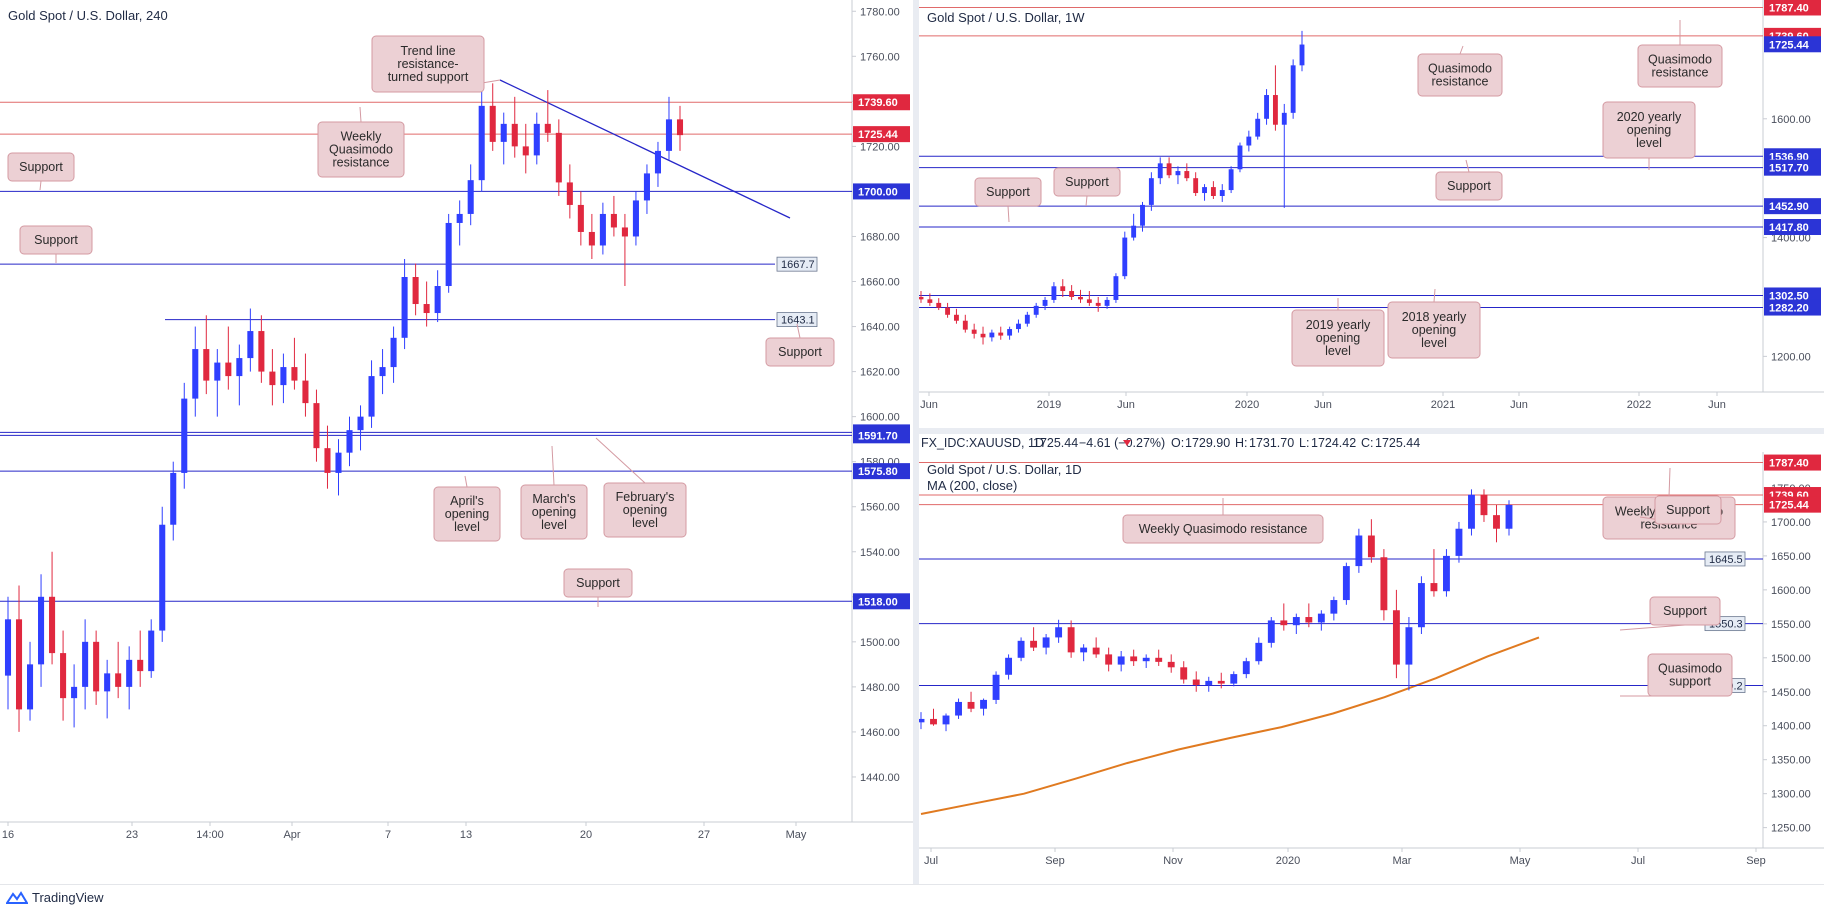 The width and height of the screenshot is (1824, 911). What do you see at coordinates (1122, 443) in the screenshot?
I see `price-change: −4.61 (−0.27%)` at bounding box center [1122, 443].